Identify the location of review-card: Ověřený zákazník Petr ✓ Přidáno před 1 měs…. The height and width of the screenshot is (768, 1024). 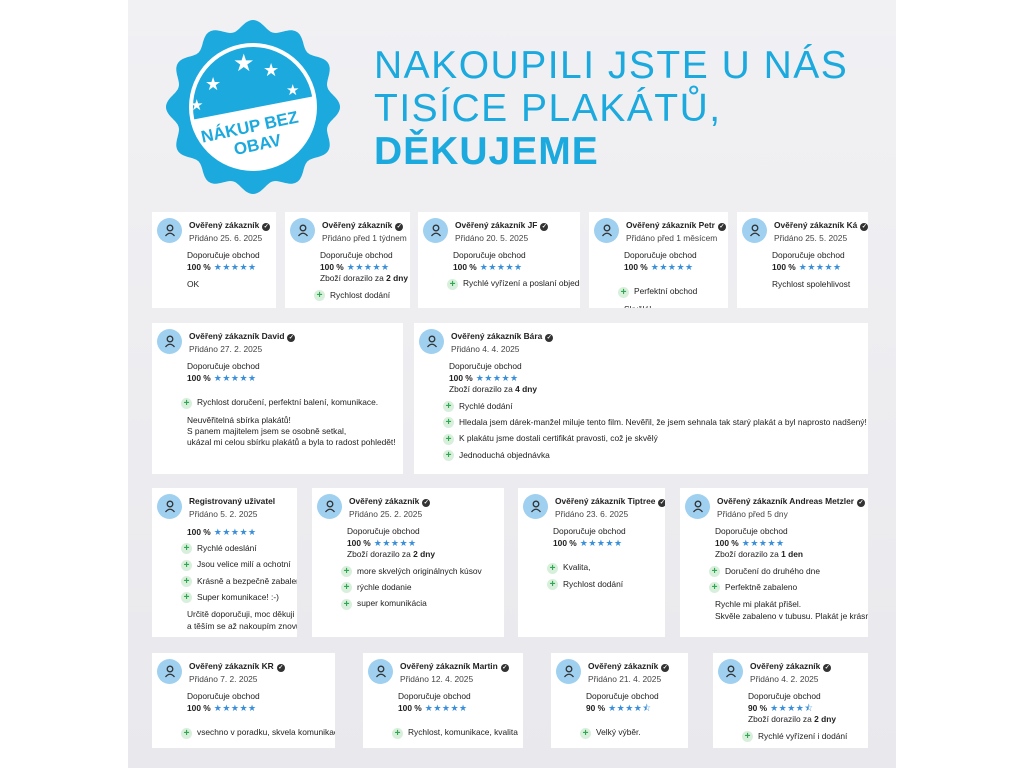
(658, 260).